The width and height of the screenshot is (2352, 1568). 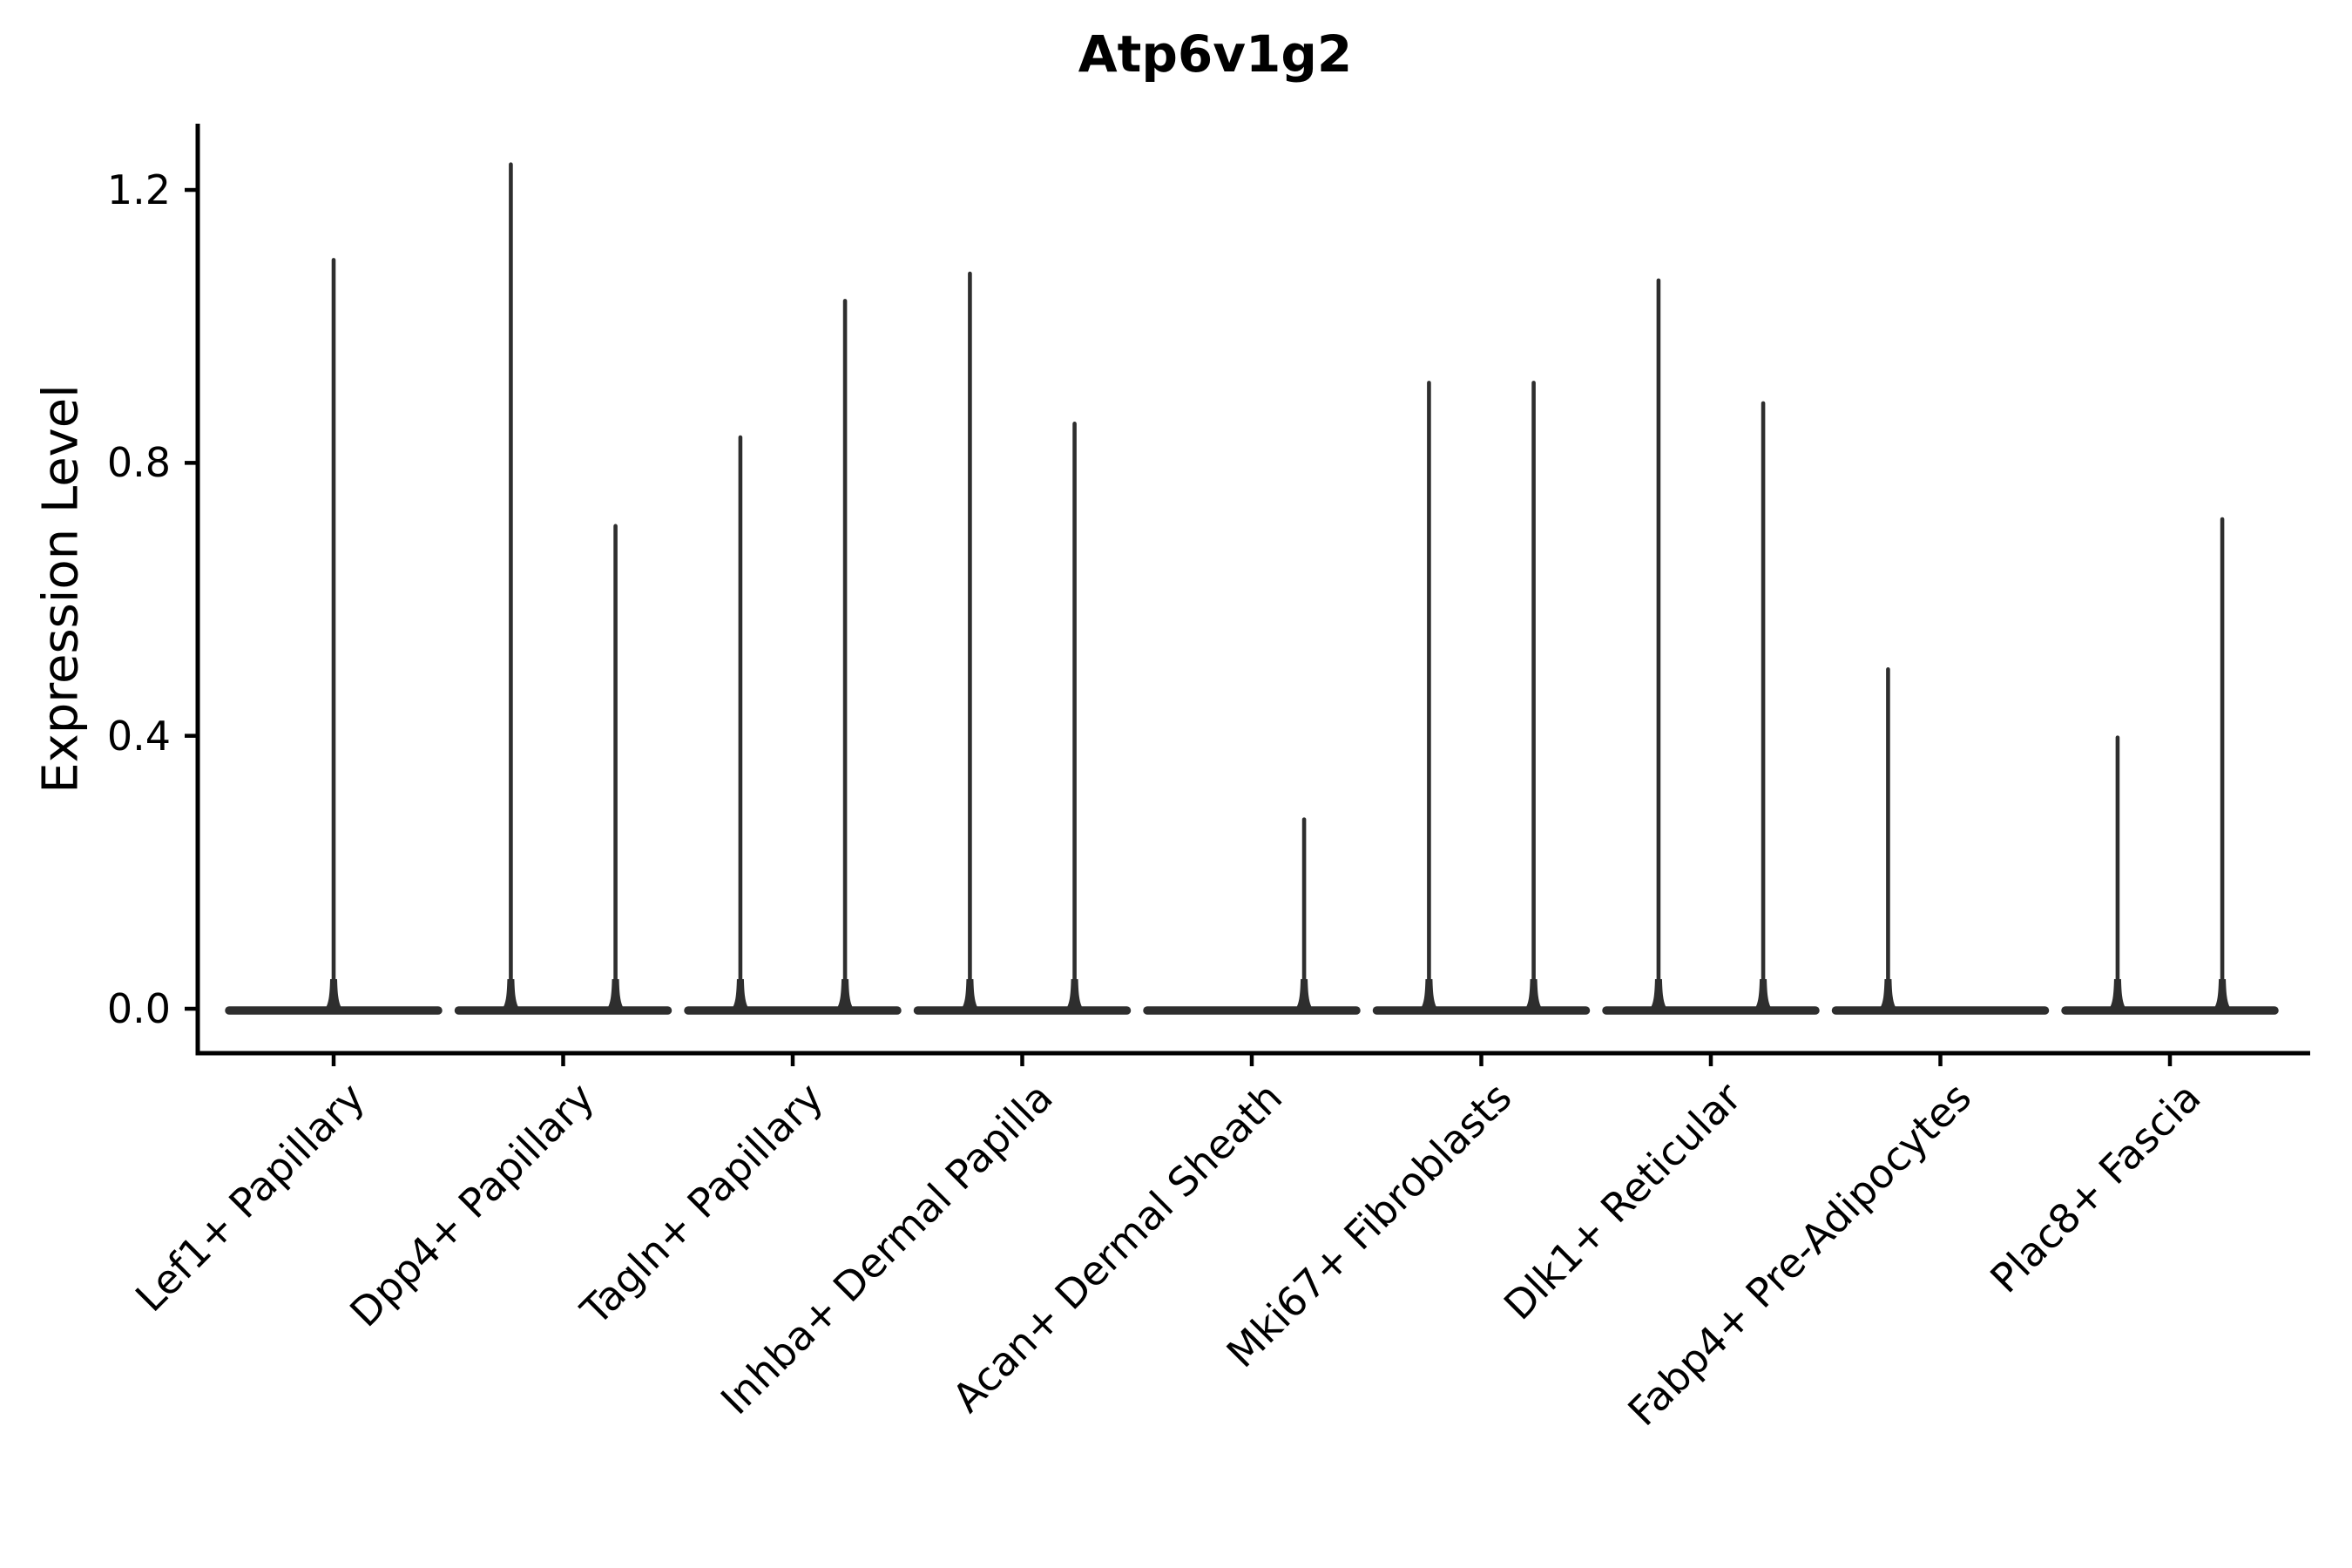 I want to click on y-tick-label: 1.2, so click(x=138, y=190).